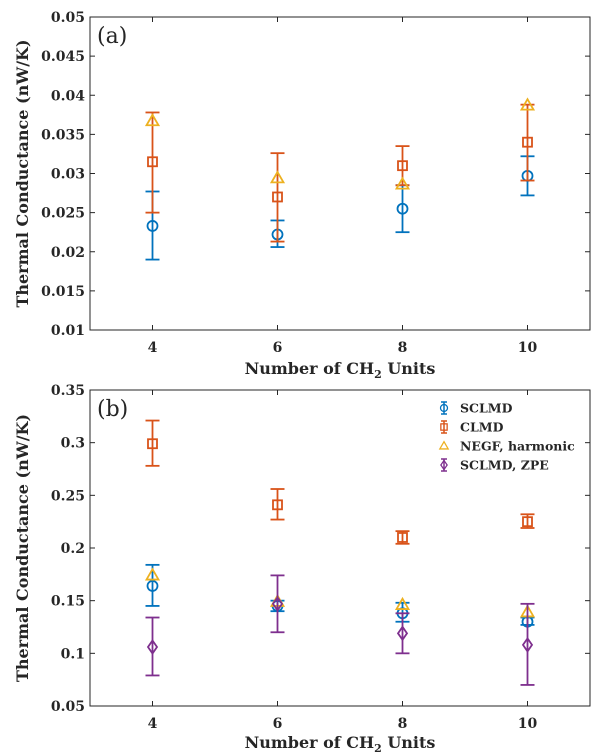 Image resolution: width=605 pixels, height=753 pixels. What do you see at coordinates (486, 408) in the screenshot?
I see `legend-entry: SCLMD` at bounding box center [486, 408].